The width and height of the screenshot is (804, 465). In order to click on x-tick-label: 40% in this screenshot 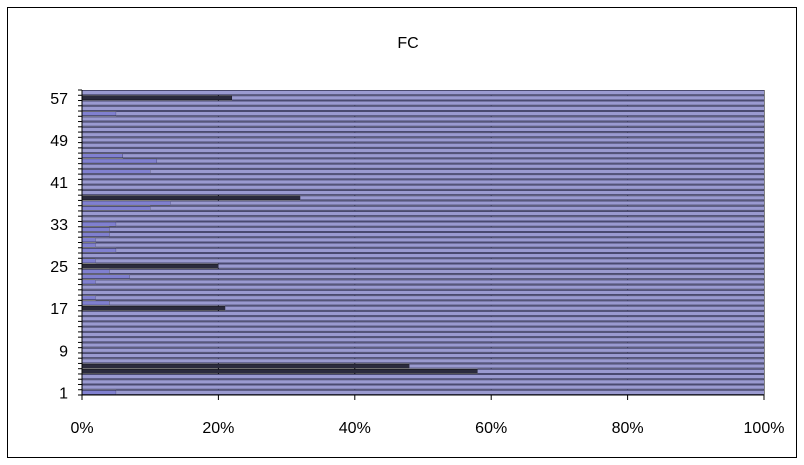, I will do `click(355, 428)`.